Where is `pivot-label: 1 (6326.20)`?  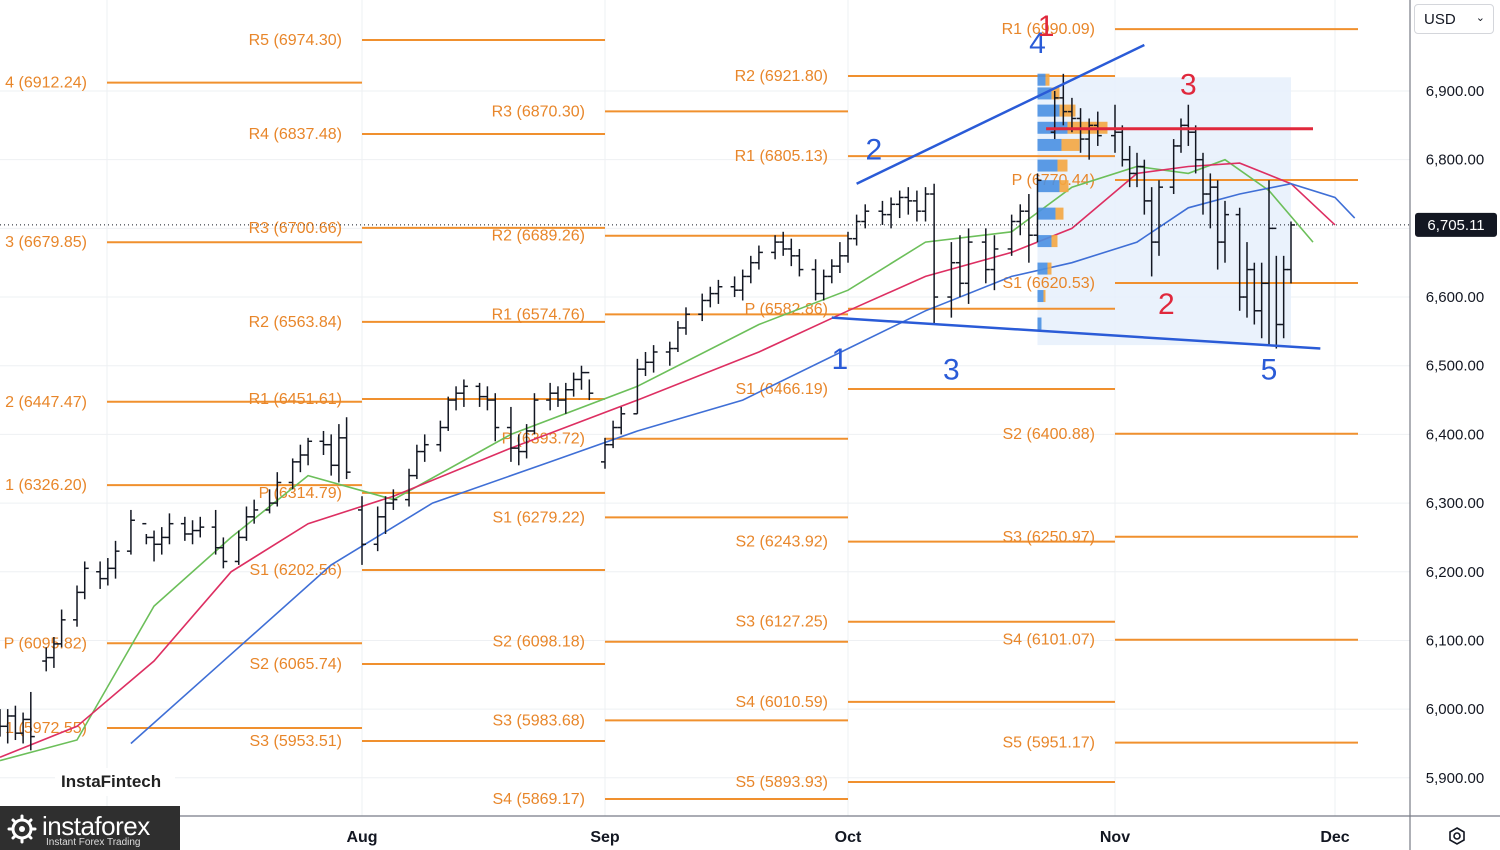 pivot-label: 1 (6326.20) is located at coordinates (46, 485).